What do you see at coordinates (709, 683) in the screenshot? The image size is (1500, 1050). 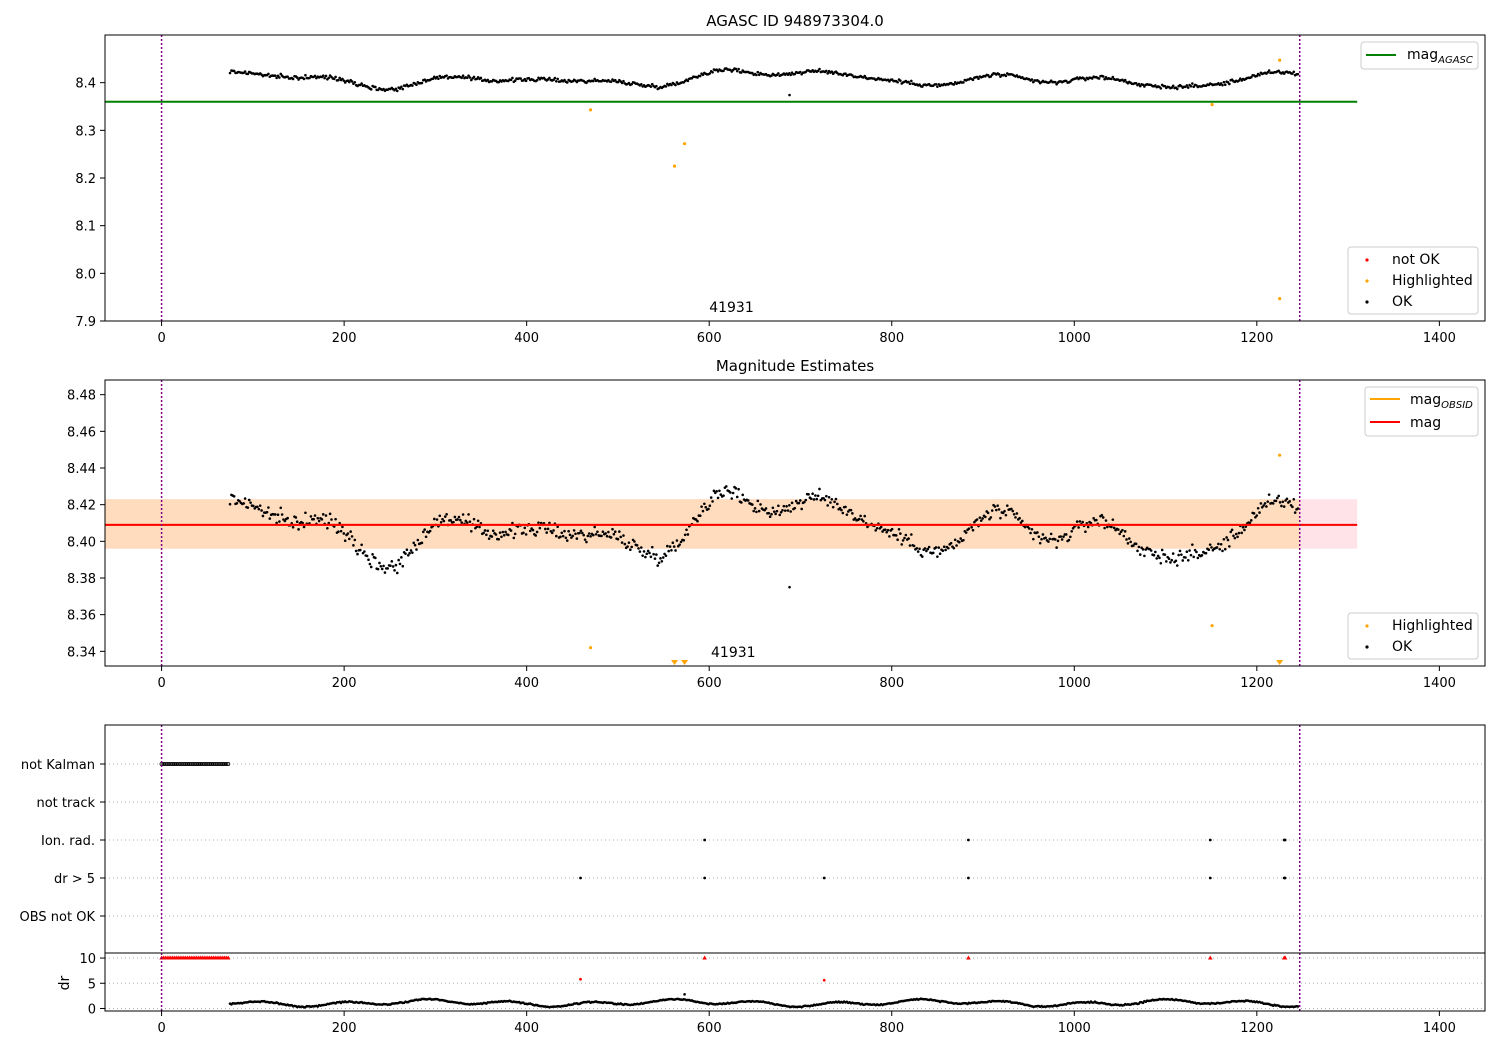 I see `x-tick-label: 600` at bounding box center [709, 683].